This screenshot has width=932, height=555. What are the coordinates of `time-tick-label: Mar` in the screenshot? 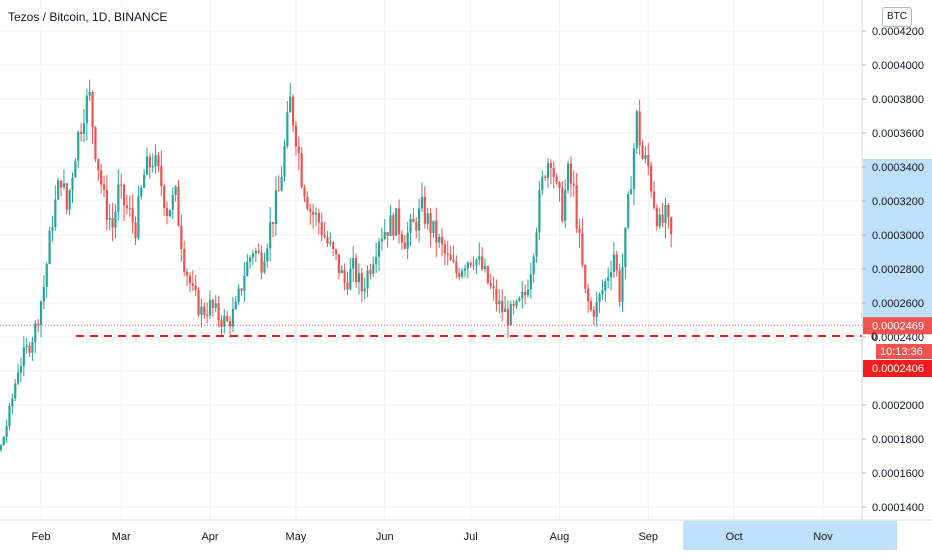 It's located at (121, 537).